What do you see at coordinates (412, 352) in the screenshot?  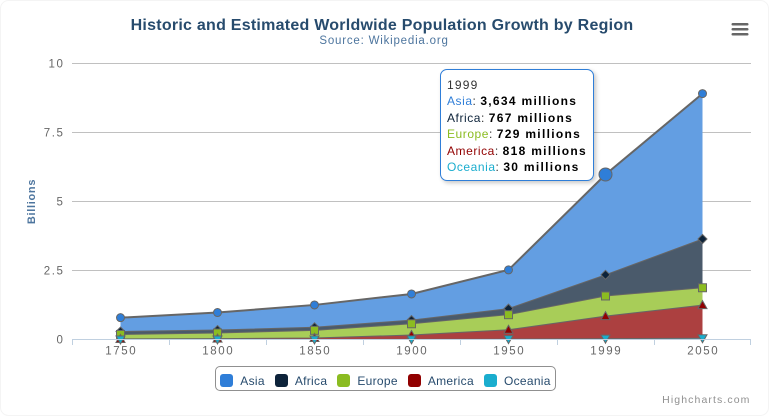 I see `svg-text: 1900` at bounding box center [412, 352].